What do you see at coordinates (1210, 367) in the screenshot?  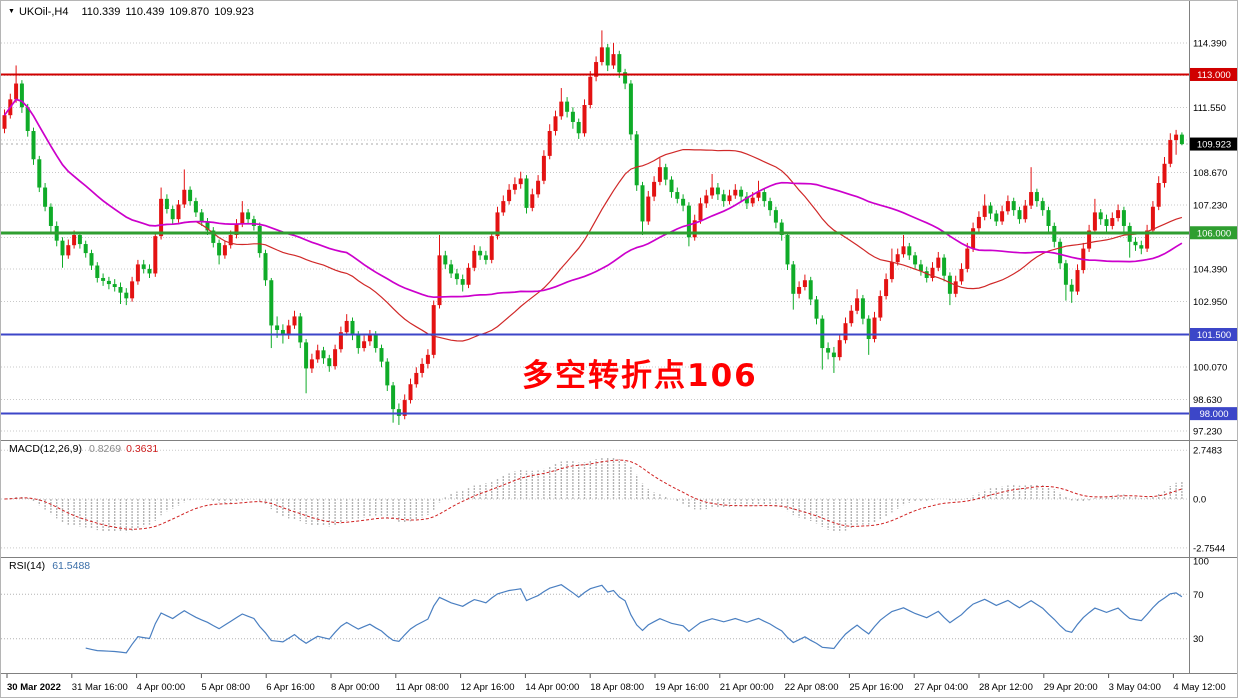 I see `svg-text: 100.070` at bounding box center [1210, 367].